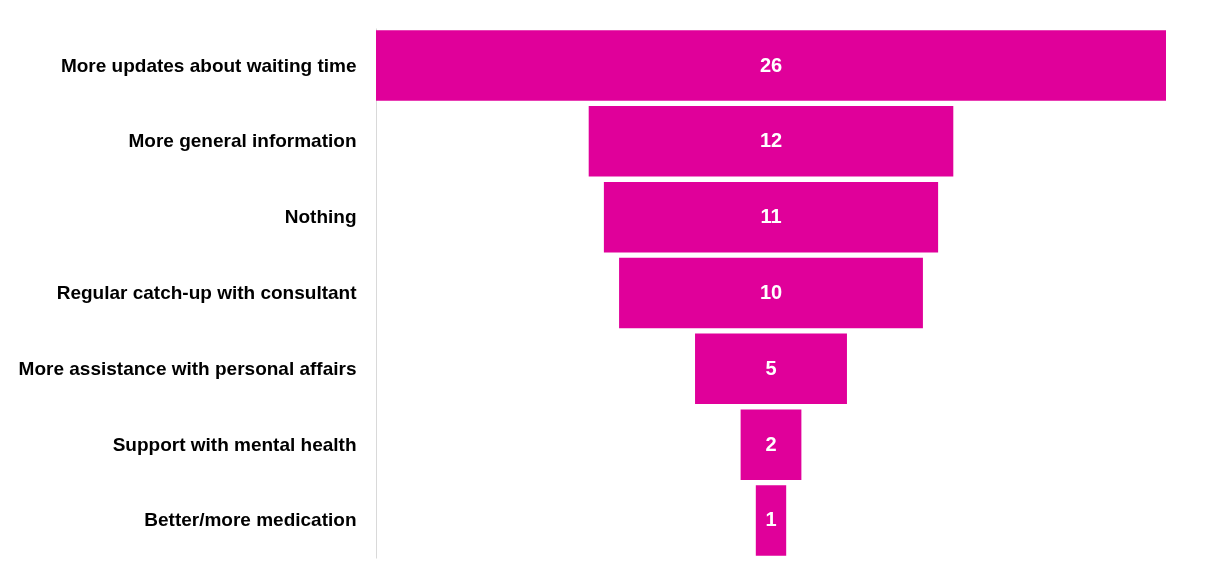 The image size is (1231, 570). What do you see at coordinates (771, 292) in the screenshot?
I see `data-label: 10` at bounding box center [771, 292].